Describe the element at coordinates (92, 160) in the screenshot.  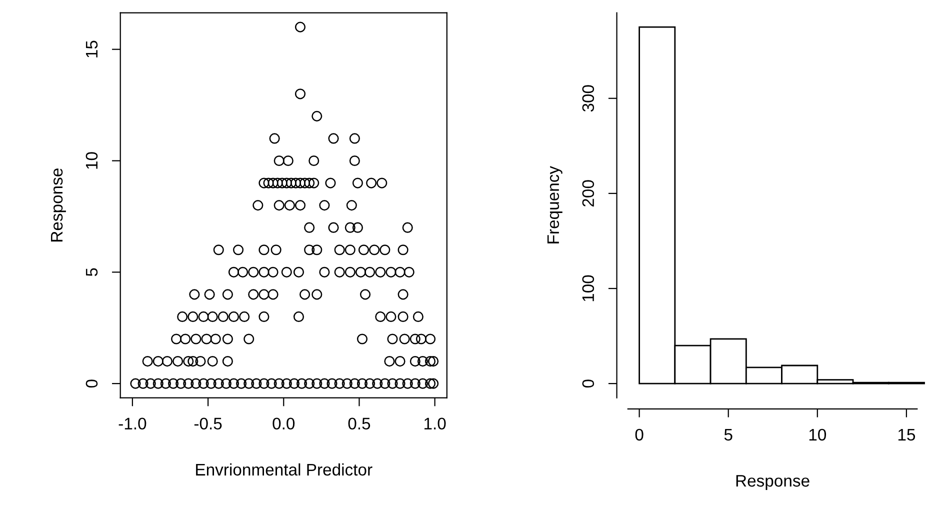
I see `y-tick-label: 10` at that location.